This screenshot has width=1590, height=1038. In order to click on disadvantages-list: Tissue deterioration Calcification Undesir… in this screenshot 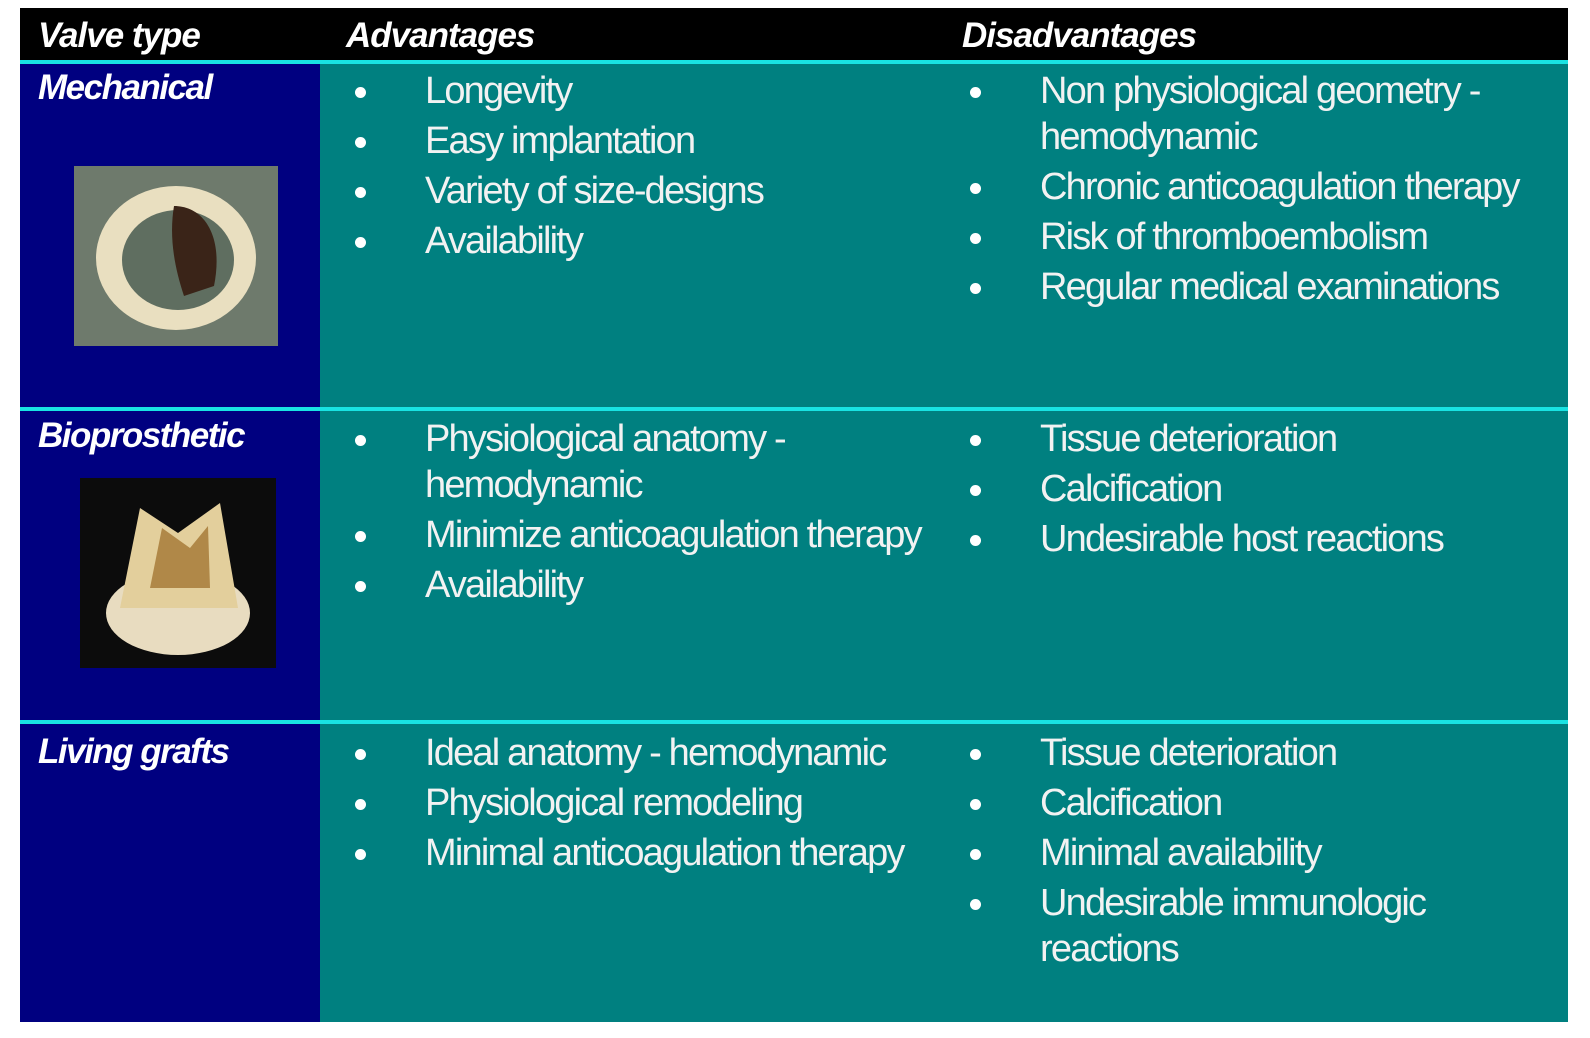, I will do `click(1267, 491)`.